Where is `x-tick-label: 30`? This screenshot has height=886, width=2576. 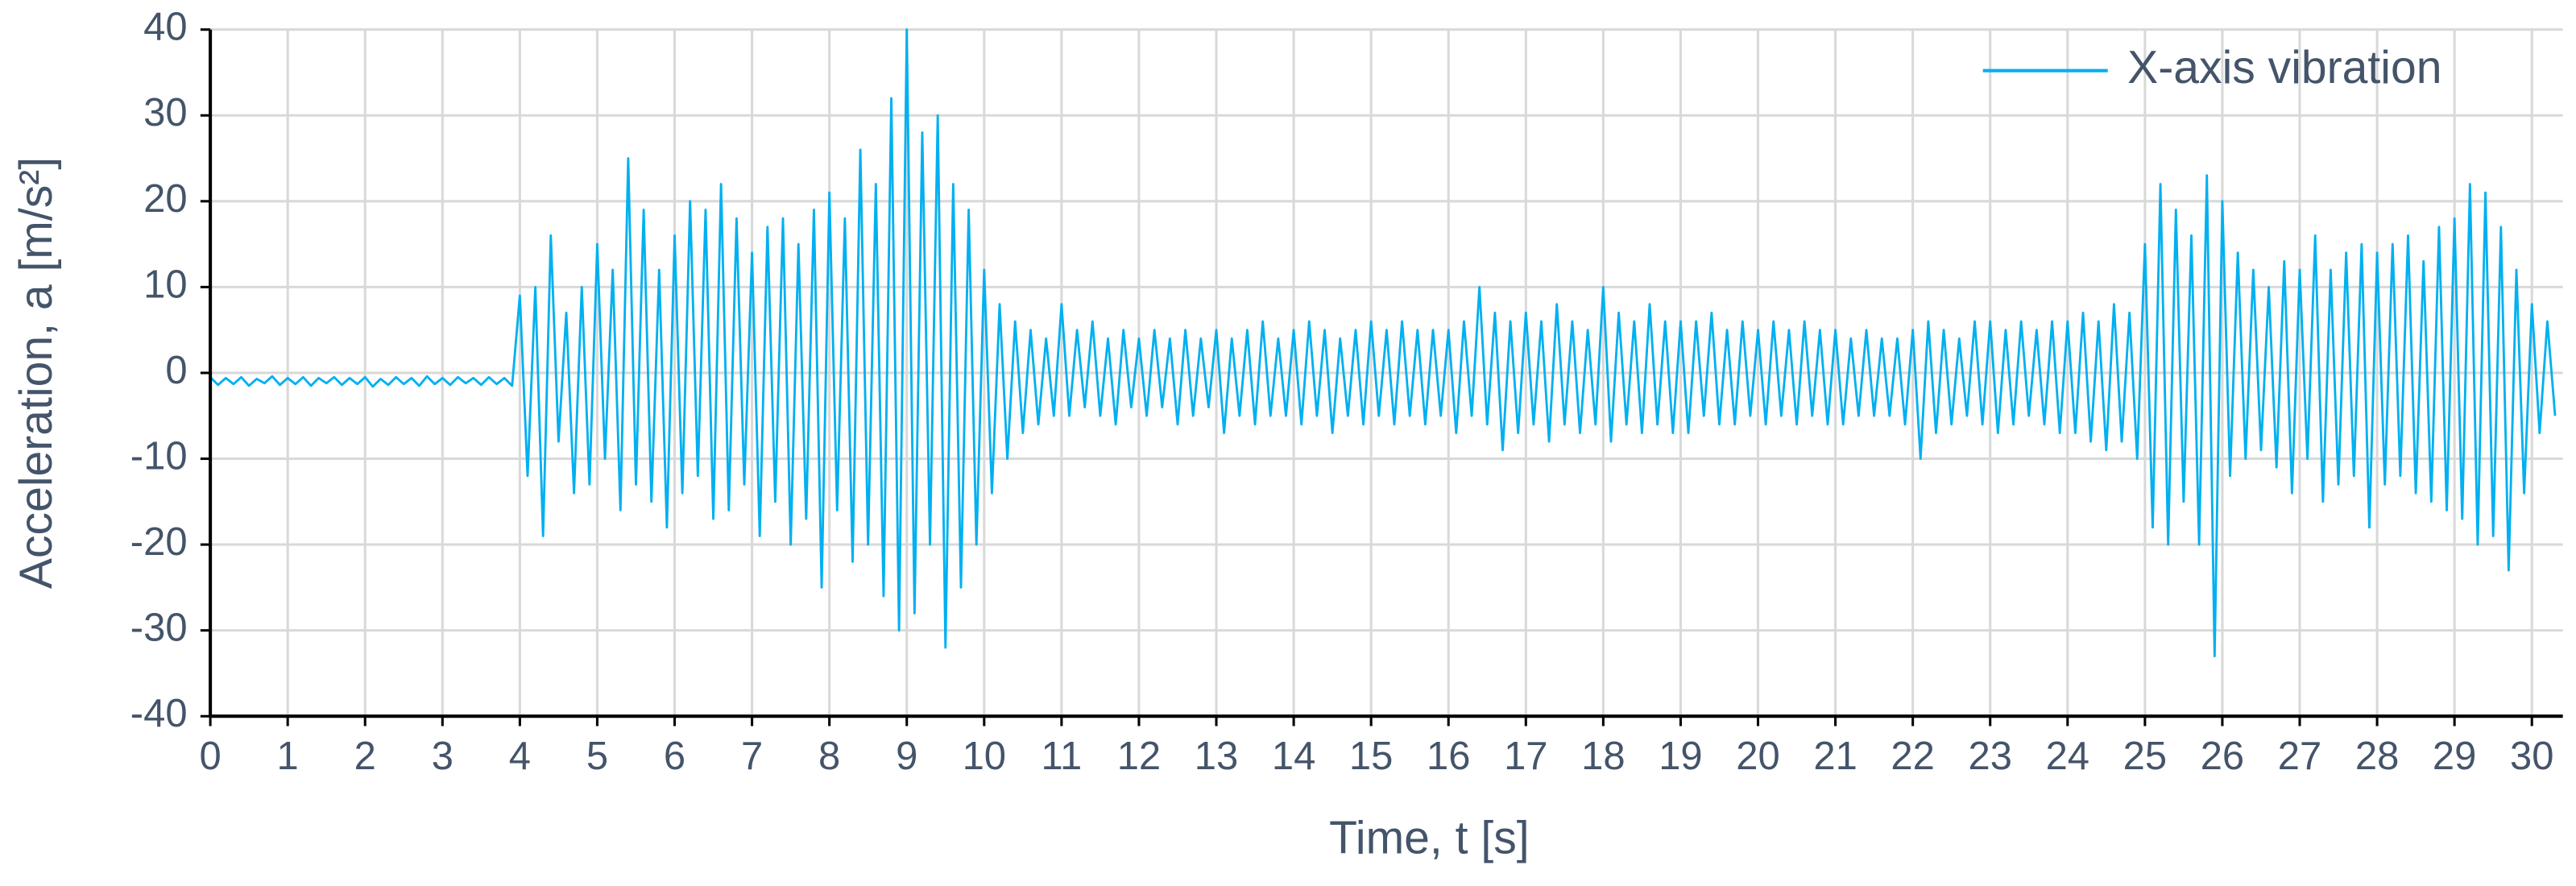
x-tick-label: 30 is located at coordinates (2531, 756).